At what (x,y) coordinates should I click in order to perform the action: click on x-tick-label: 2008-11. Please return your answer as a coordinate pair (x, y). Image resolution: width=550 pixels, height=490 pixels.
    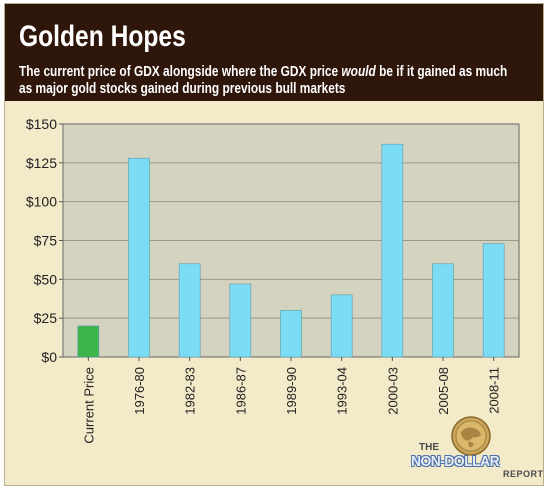
    Looking at the image, I should click on (494, 390).